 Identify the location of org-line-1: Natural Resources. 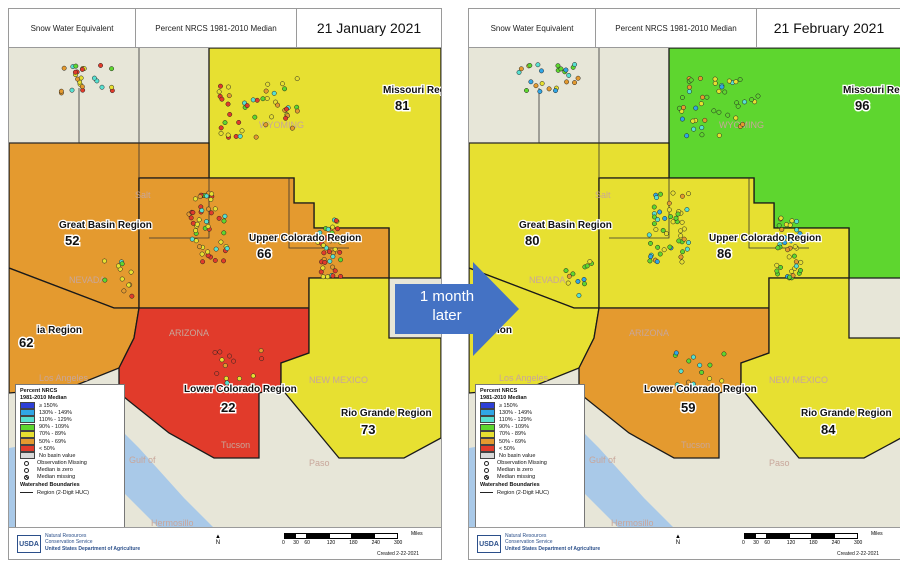
(526, 536).